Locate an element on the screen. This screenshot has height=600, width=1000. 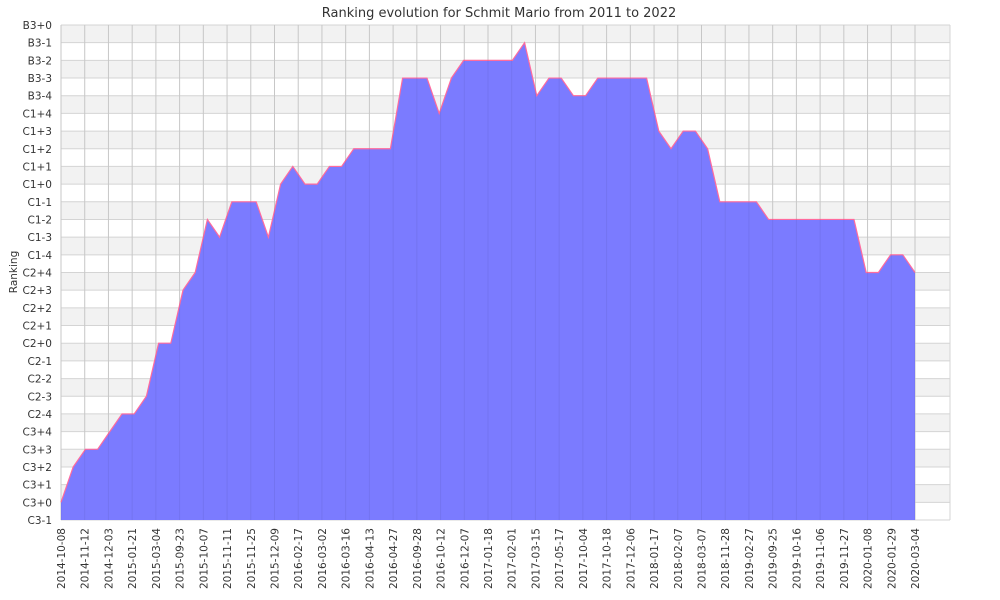
y-tick-label: B3-1 is located at coordinates (40, 44).